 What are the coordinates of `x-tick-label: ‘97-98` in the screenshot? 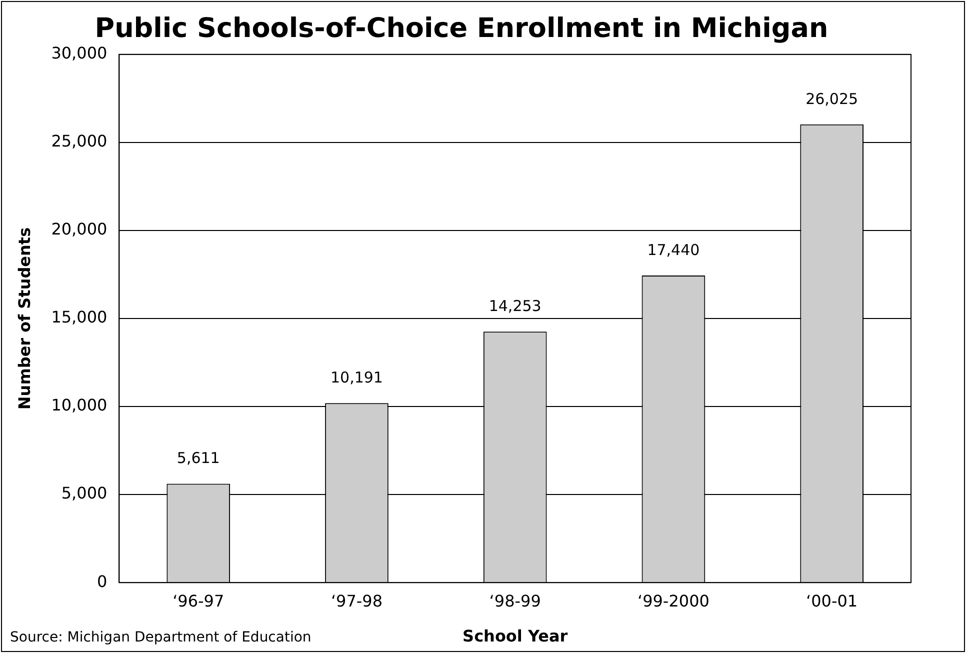 It's located at (356, 600).